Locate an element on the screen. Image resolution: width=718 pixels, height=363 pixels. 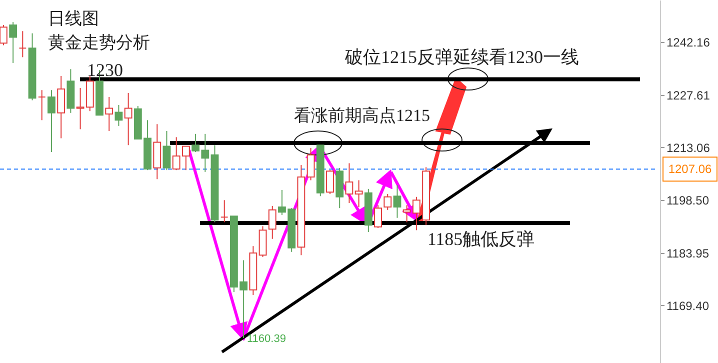
y-tick-label: 1242.16 is located at coordinates (688, 43).